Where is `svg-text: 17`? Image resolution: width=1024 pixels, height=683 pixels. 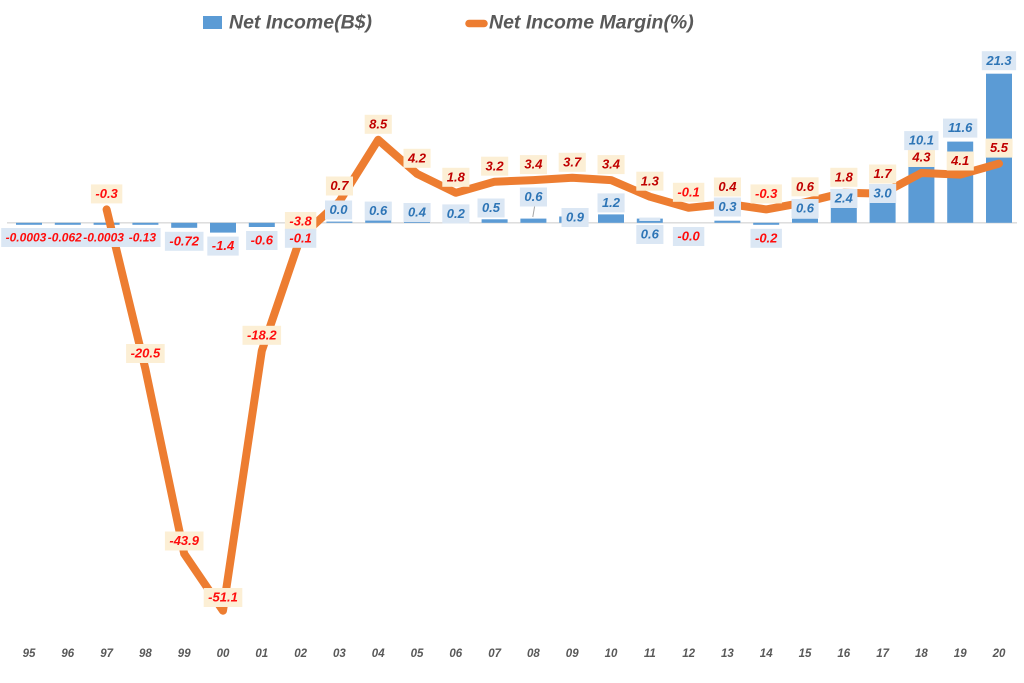 svg-text: 17 is located at coordinates (882, 654).